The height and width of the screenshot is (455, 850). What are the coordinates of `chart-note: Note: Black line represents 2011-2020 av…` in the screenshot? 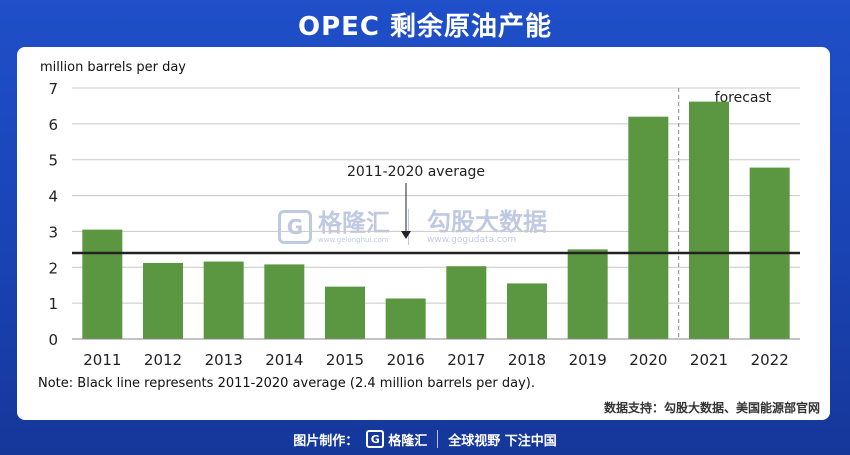 It's located at (286, 383).